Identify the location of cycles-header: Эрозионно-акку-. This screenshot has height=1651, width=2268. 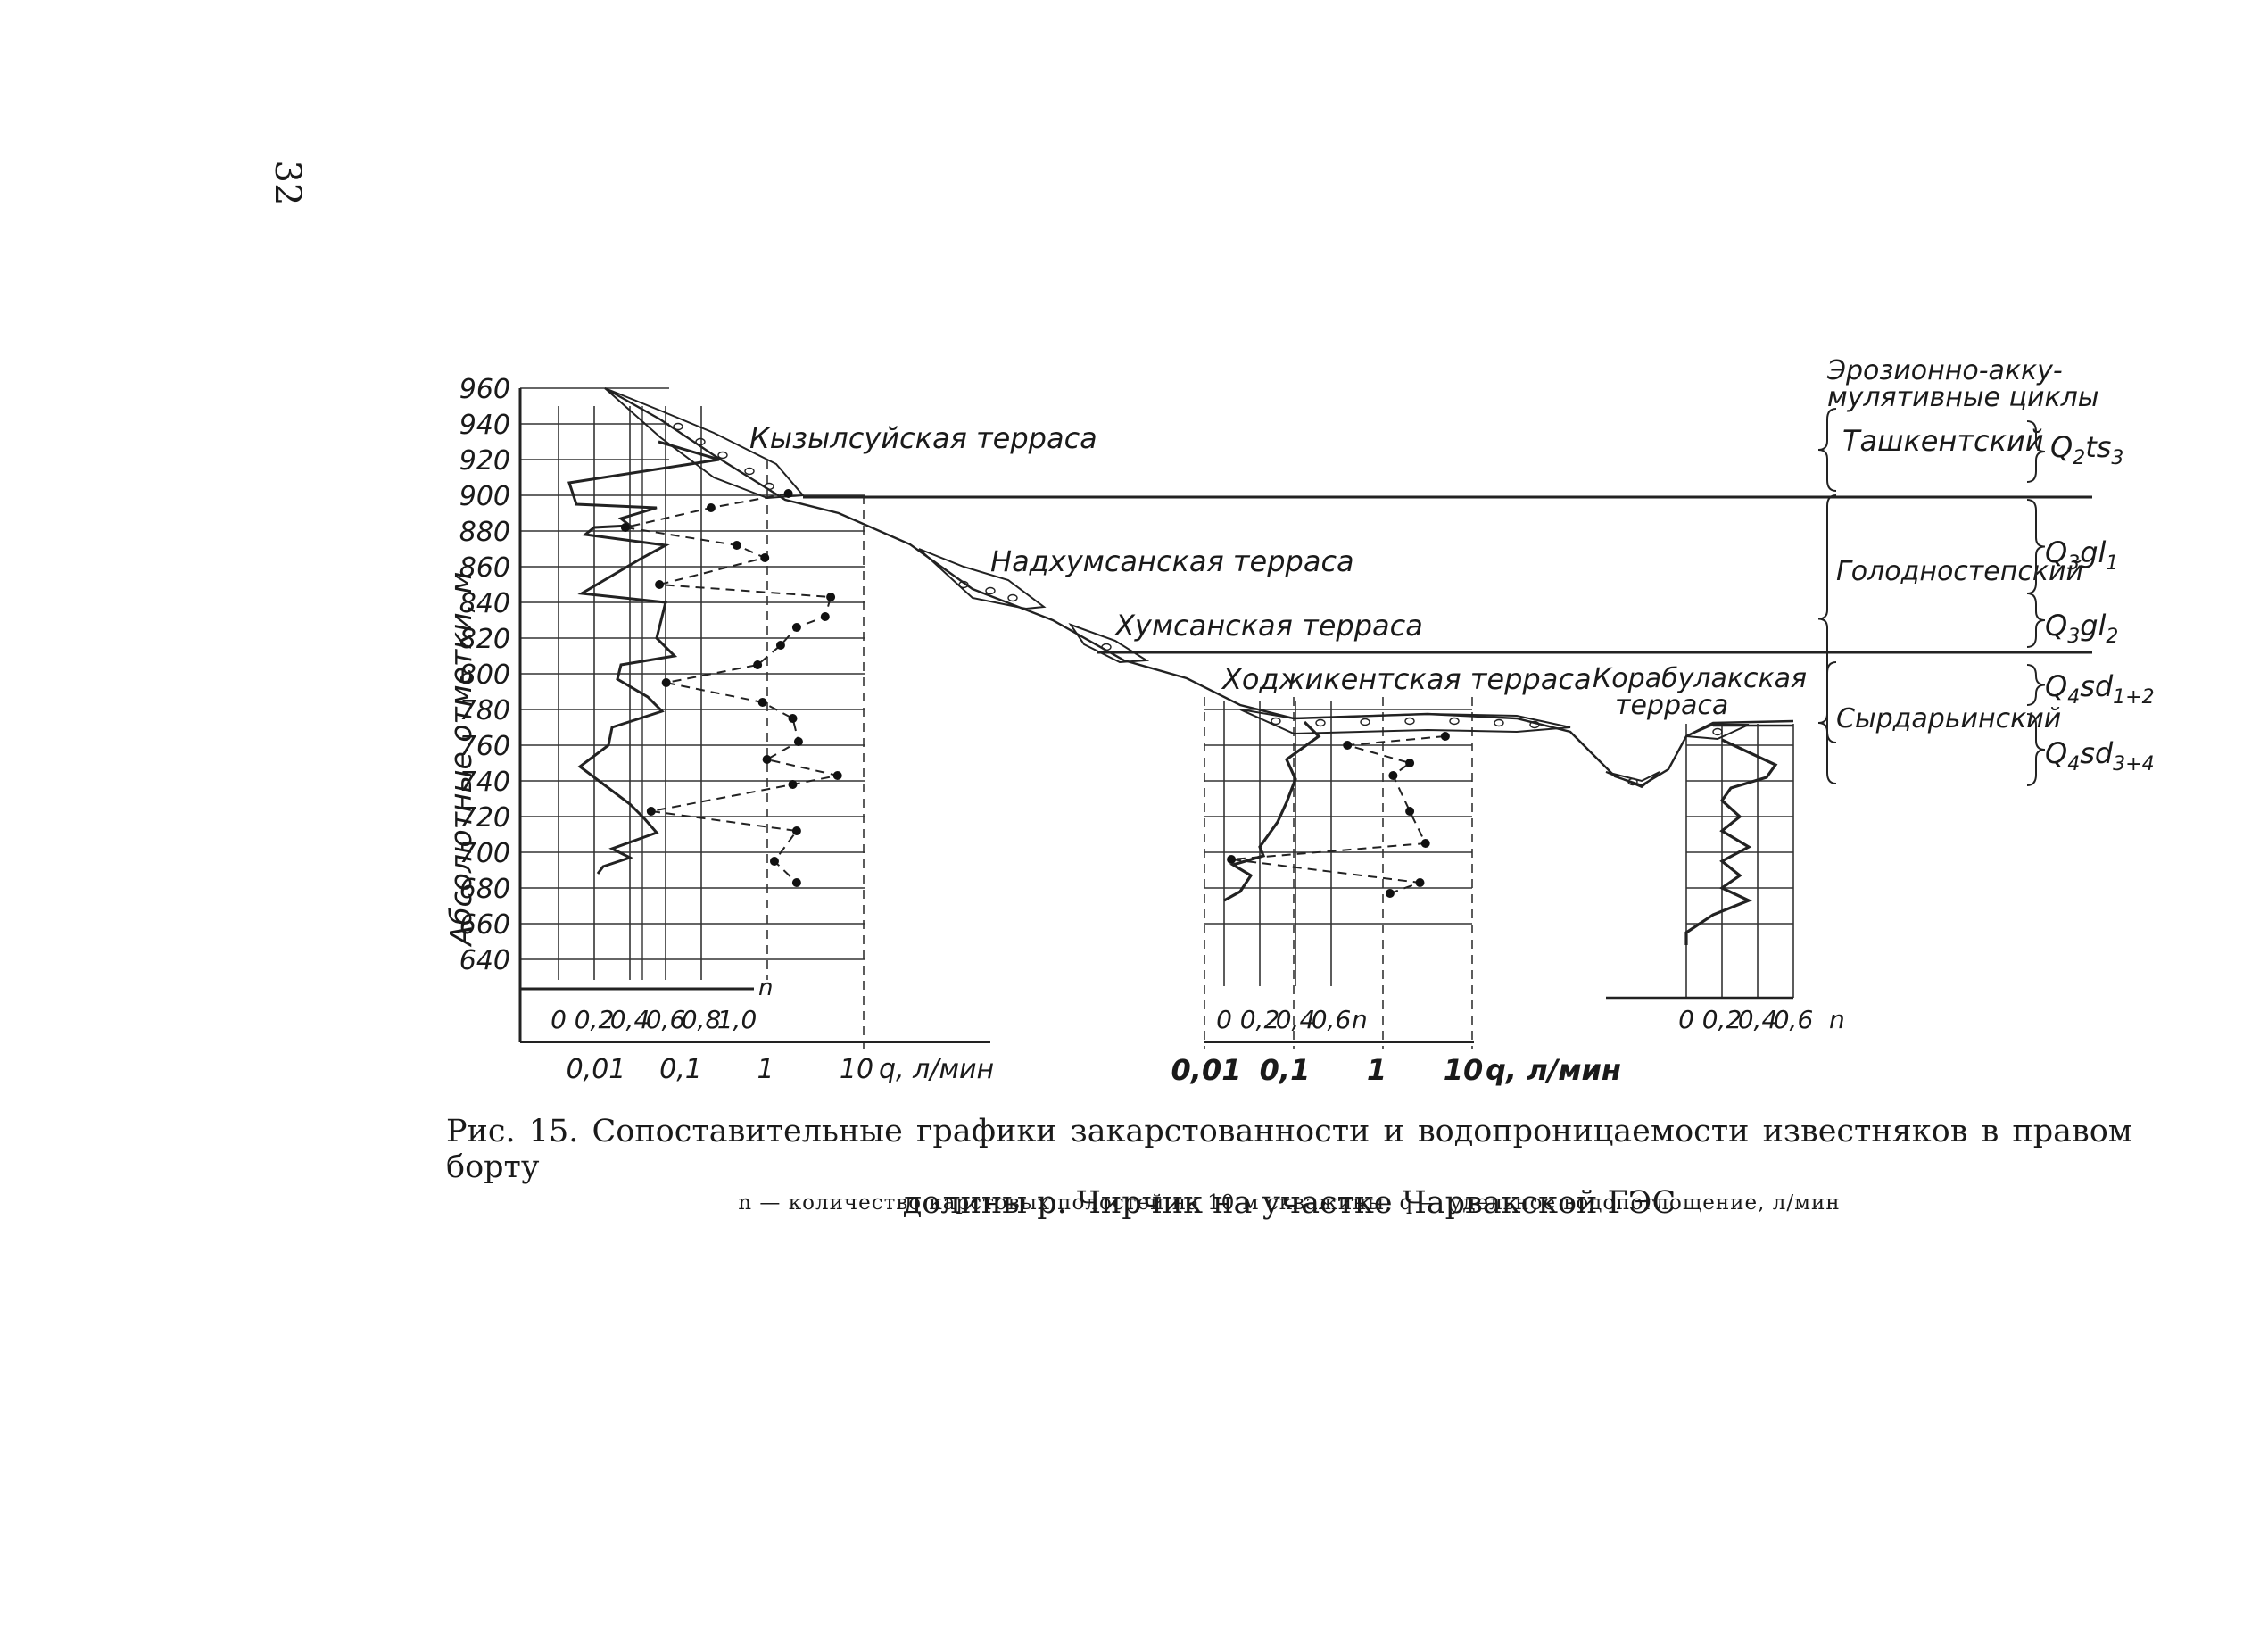
(1944, 370).